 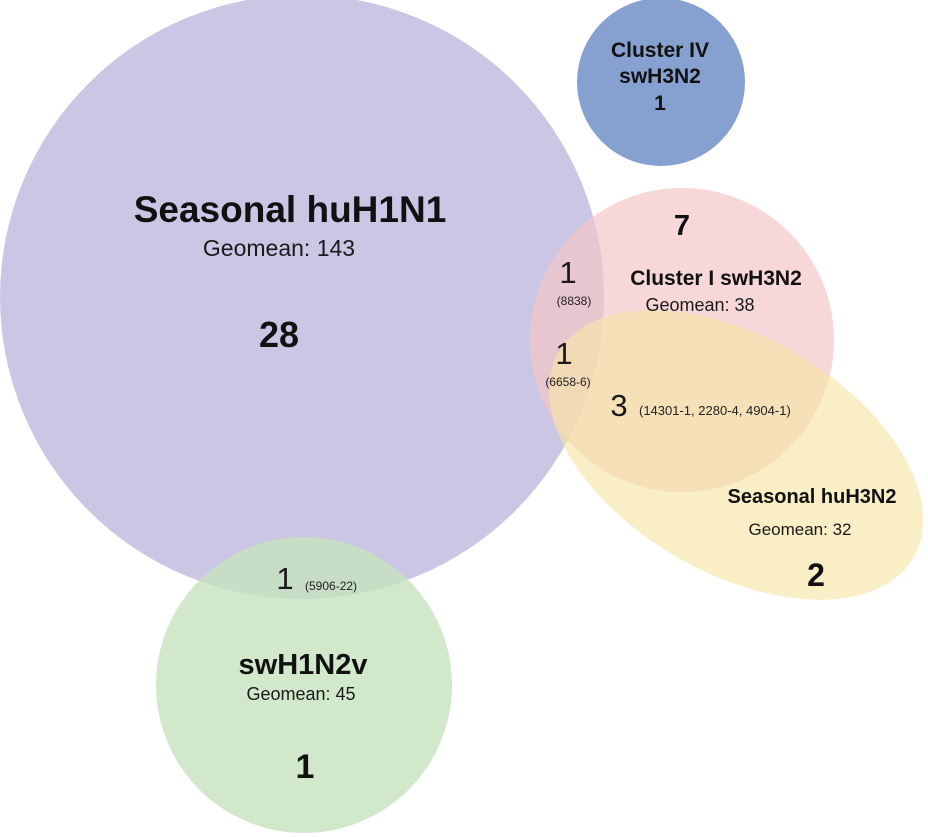 What do you see at coordinates (799, 529) in the screenshot?
I see `huh3n2-geomean: Geomean: 32` at bounding box center [799, 529].